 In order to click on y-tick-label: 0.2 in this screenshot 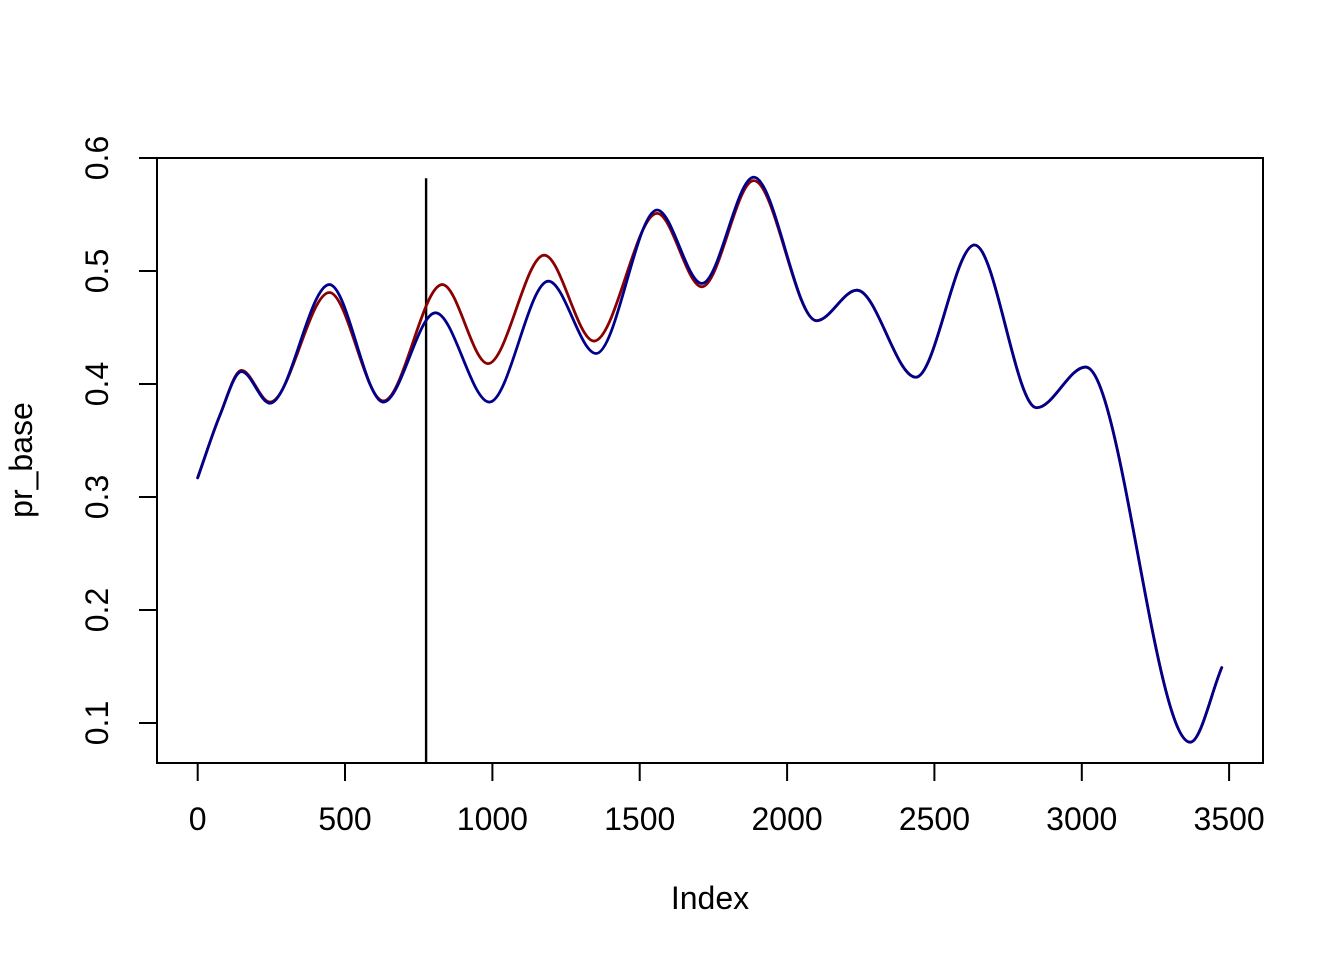, I will do `click(97, 610)`.